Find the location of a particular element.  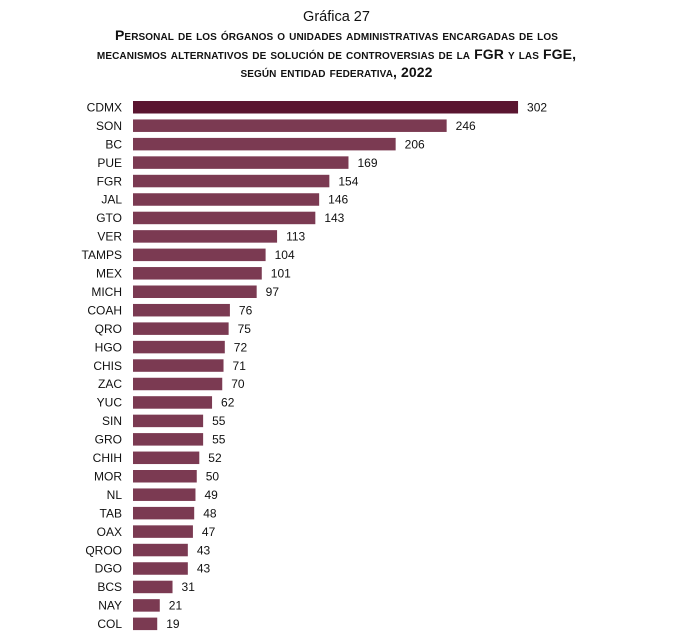

category-label: MOR is located at coordinates (108, 476).